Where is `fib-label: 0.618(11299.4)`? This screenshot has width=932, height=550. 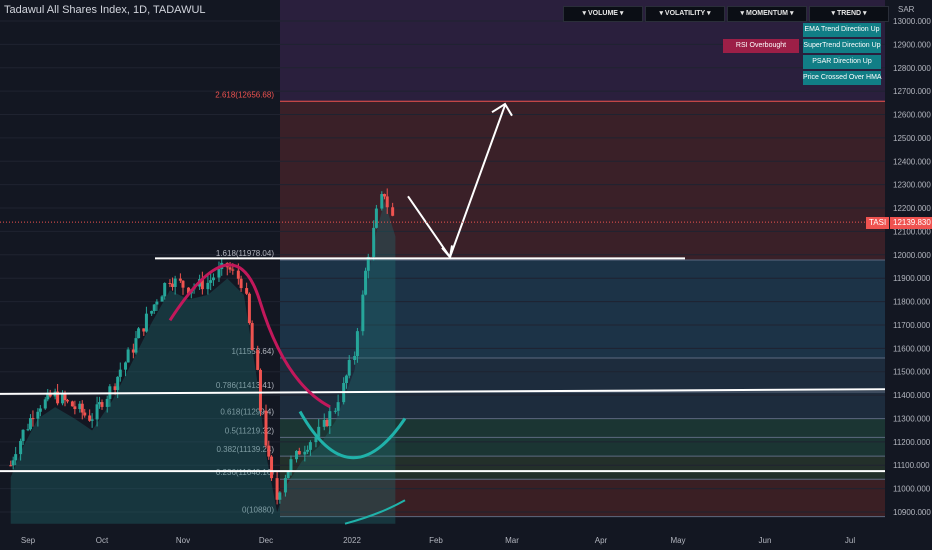
fib-label: 0.618(11299.4) is located at coordinates (247, 412).